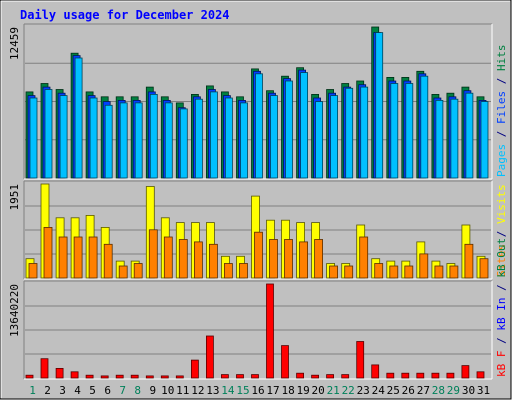  I want to click on series-legend: kB F / kB In / kB Out, so click(501, 307).